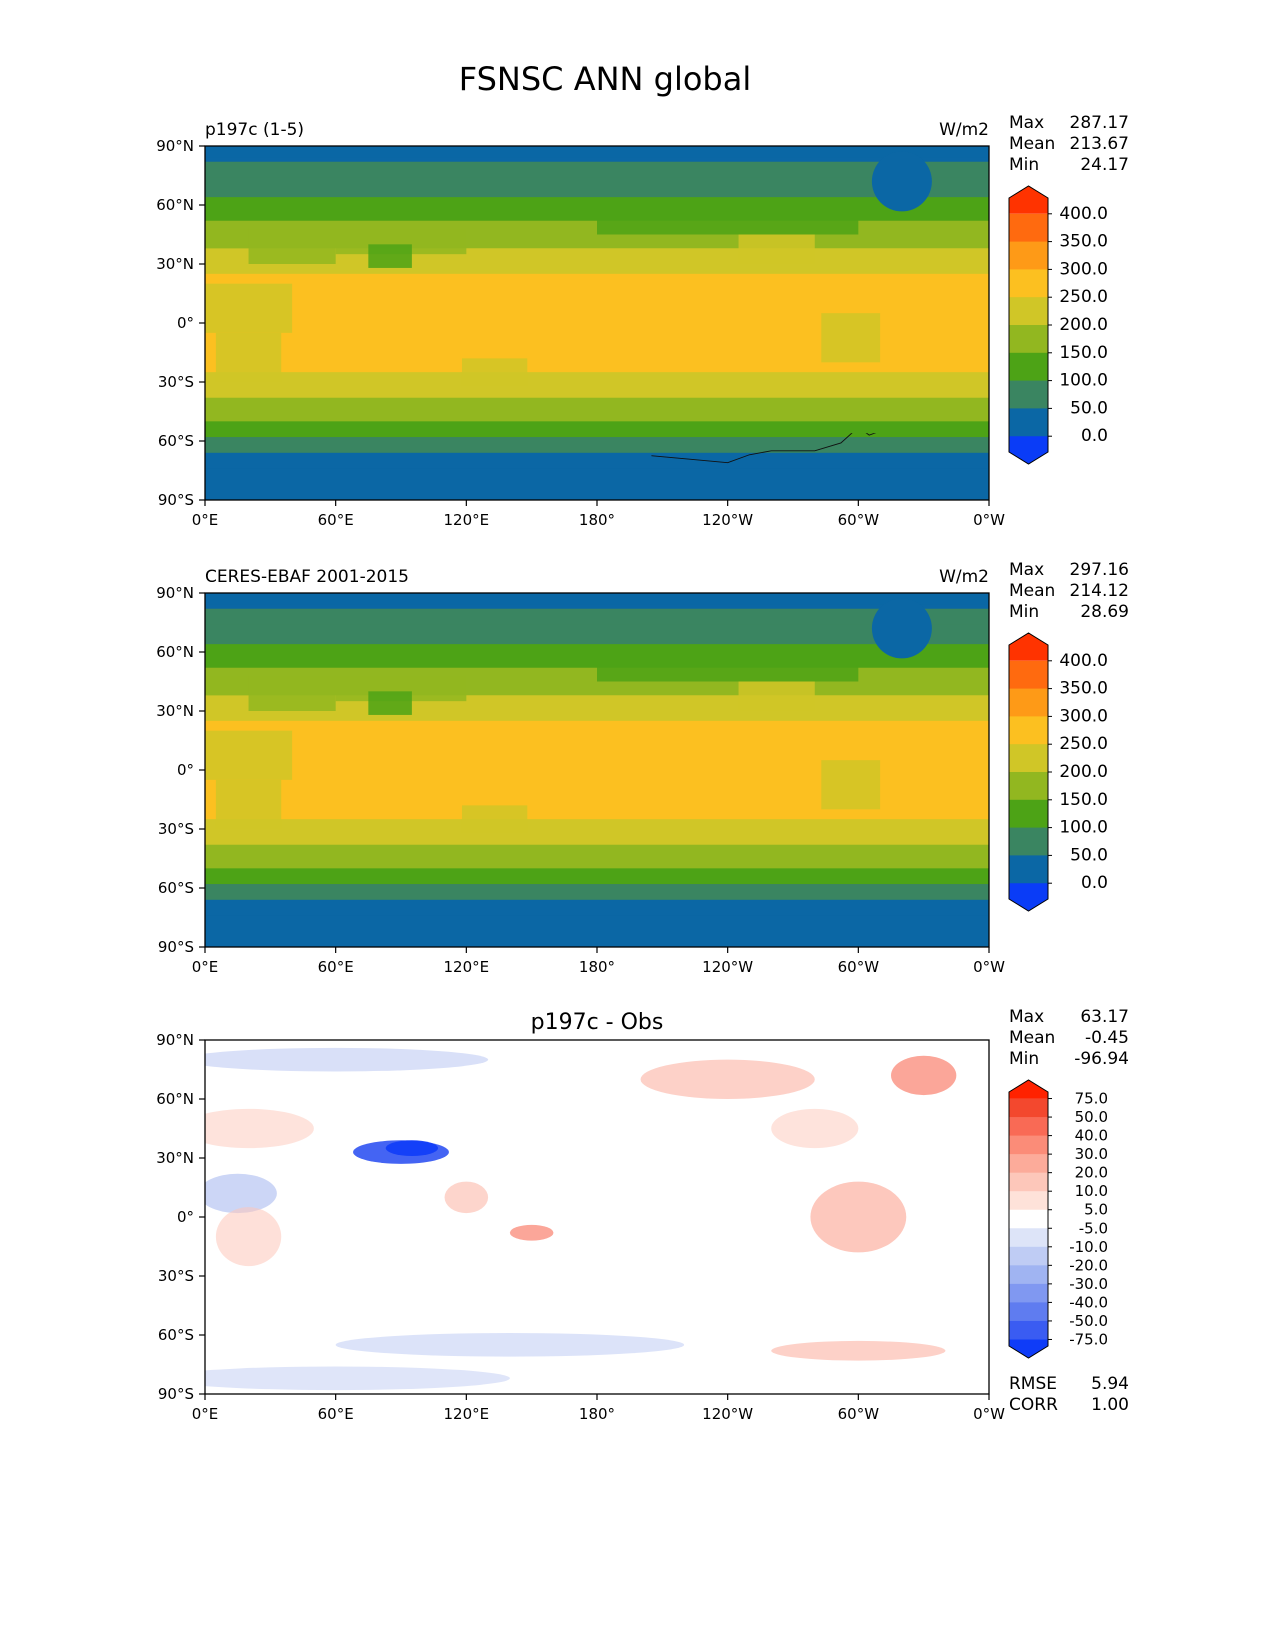  I want to click on stat-value: 287.17, so click(1099, 123).